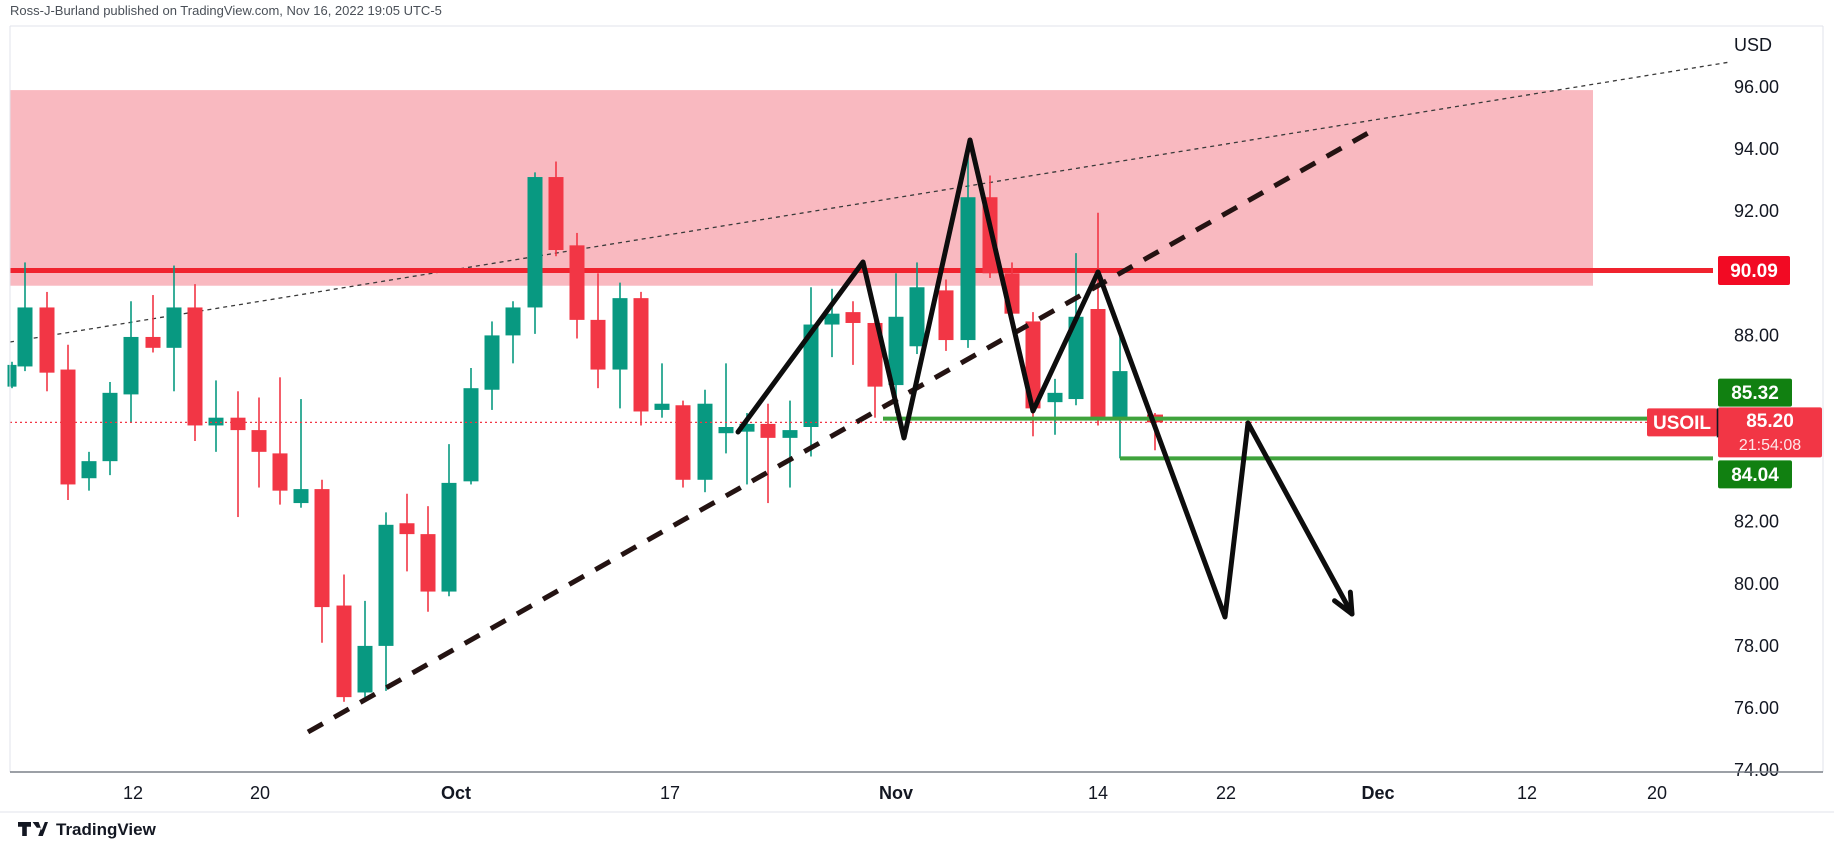  Describe the element at coordinates (1682, 423) in the screenshot. I see `symbol-tag: USOIL` at that location.